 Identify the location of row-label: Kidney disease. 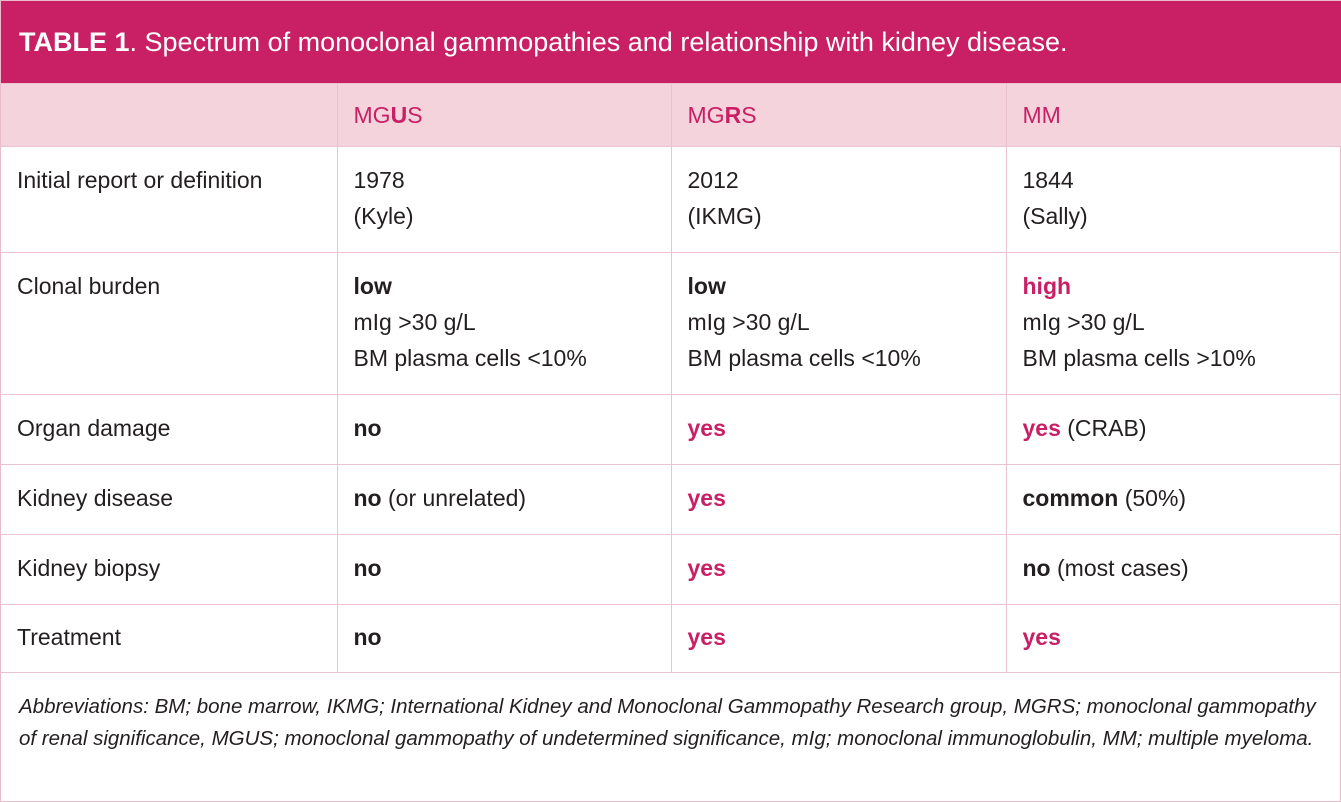
(169, 499).